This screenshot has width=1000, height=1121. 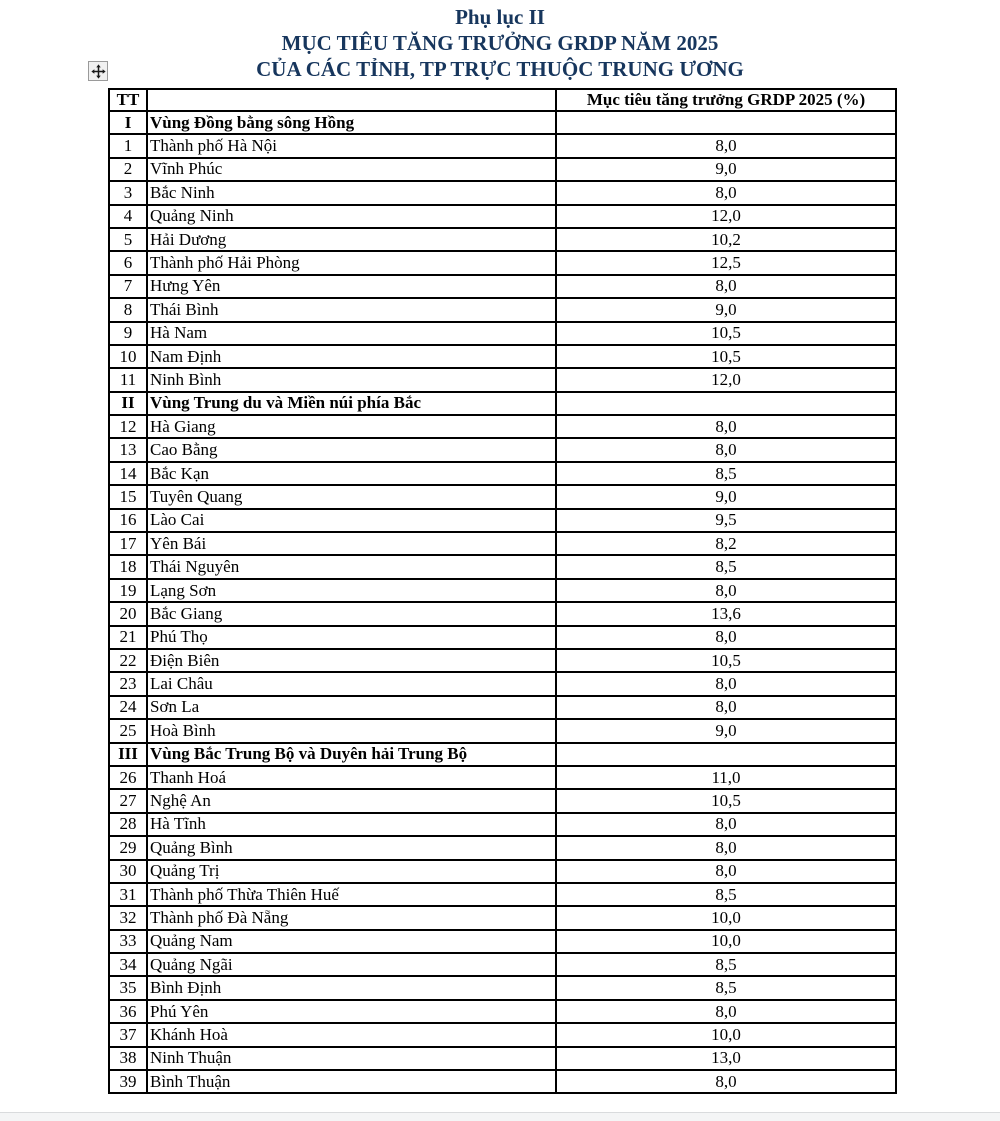 I want to click on province-name-cell: Quảng Nam, so click(x=351, y=941).